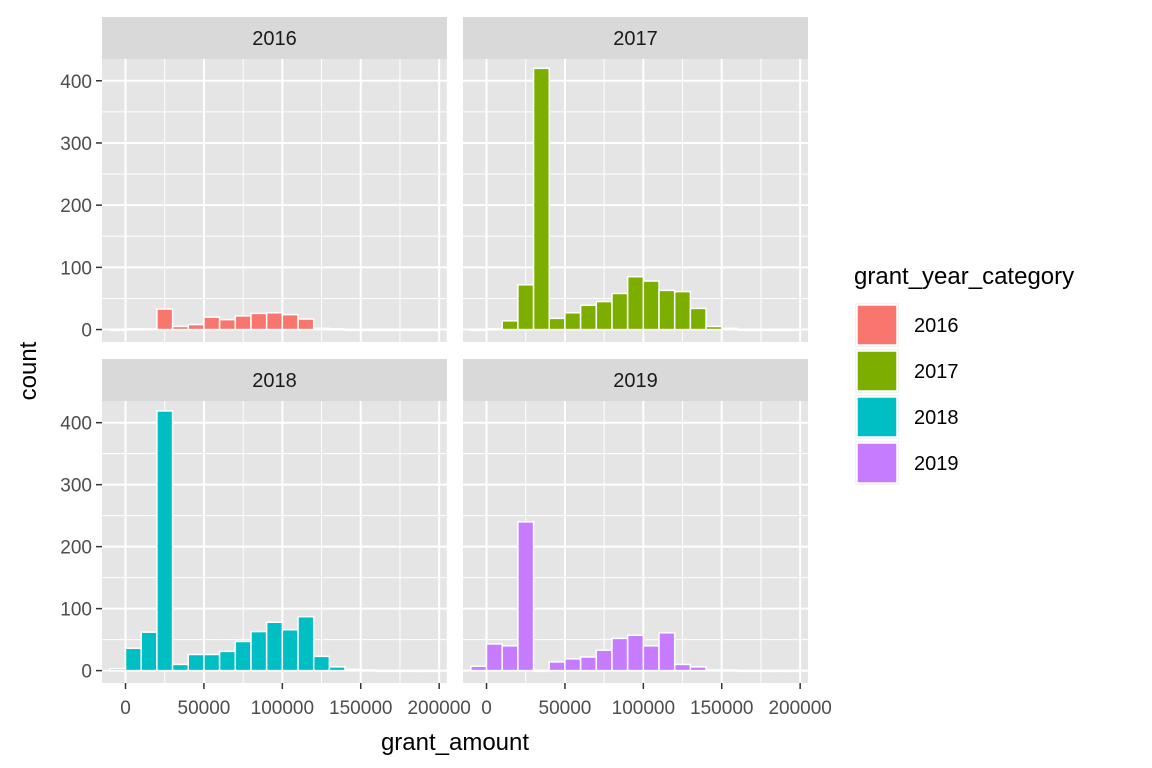 The width and height of the screenshot is (1152, 768). I want to click on legend-item-2016: 2016, so click(907, 325).